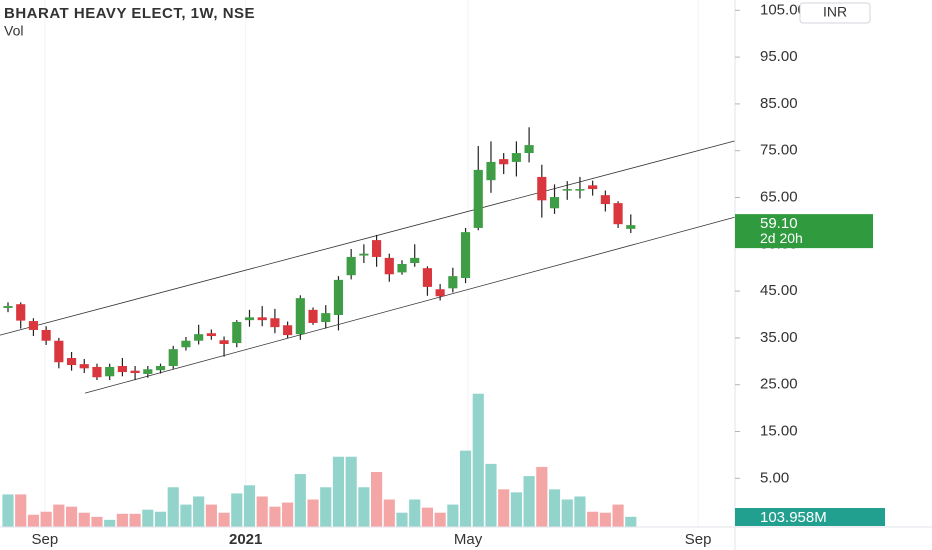 Image resolution: width=932 pixels, height=550 pixels. I want to click on chart-title: BHARAT HEAVY ELECT, 1W, NSE, so click(129, 13).